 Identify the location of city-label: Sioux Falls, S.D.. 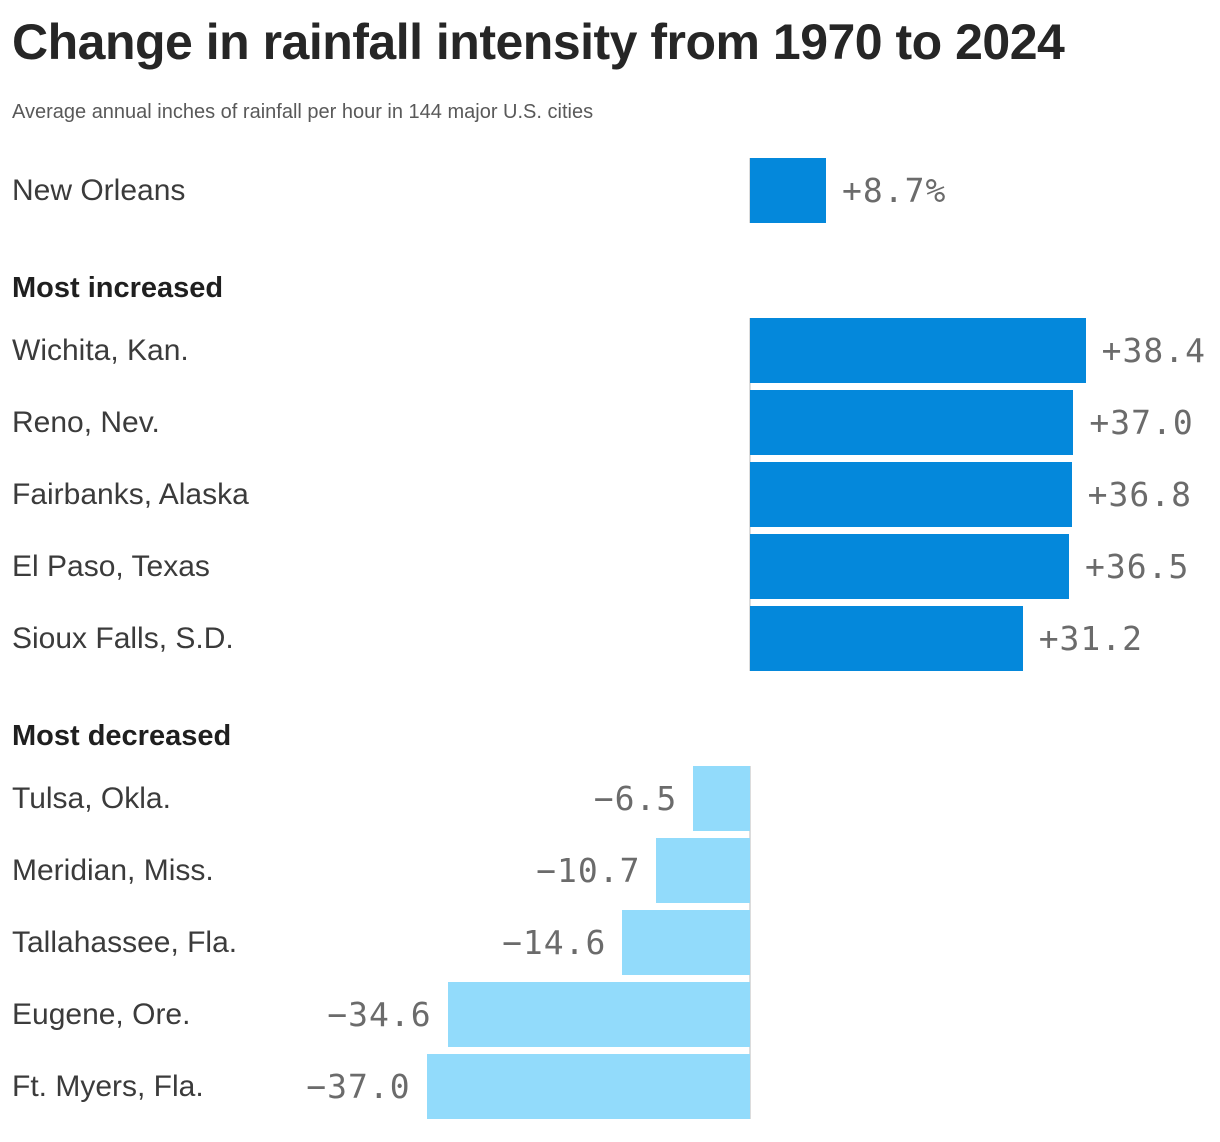
(123, 638).